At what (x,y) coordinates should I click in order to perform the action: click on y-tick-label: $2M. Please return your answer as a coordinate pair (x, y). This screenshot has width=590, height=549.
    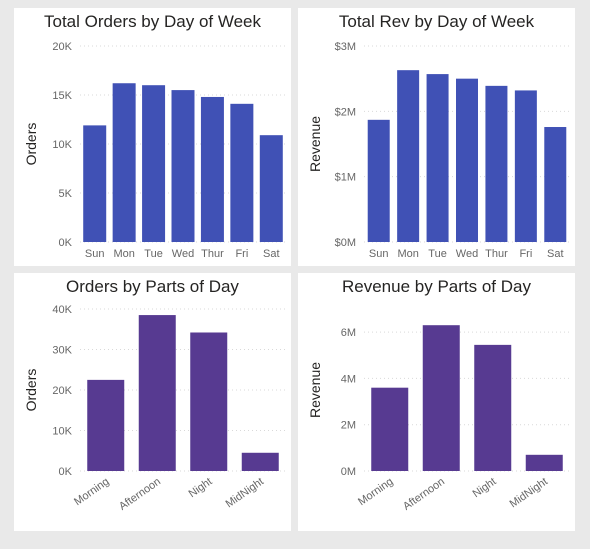
    Looking at the image, I should click on (345, 112).